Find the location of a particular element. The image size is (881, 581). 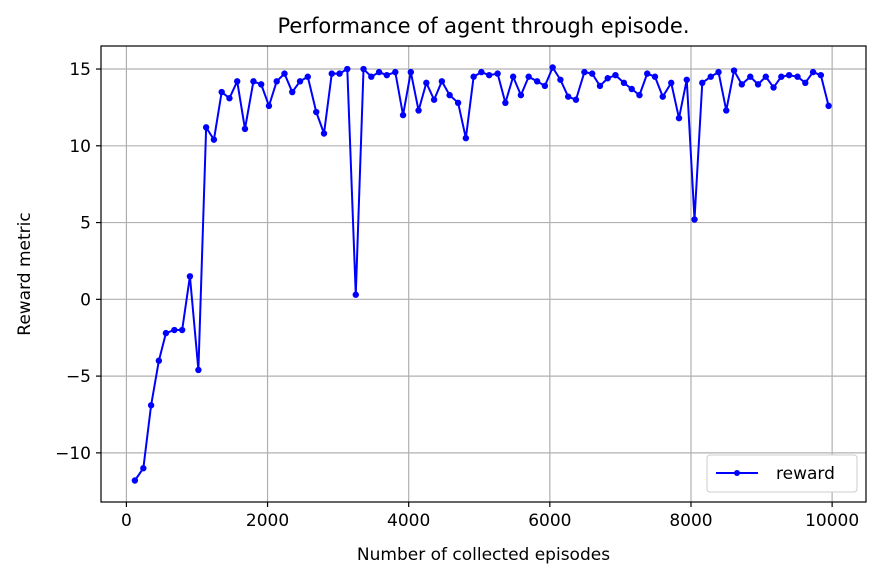

legend-label-reward: reward is located at coordinates (805, 474).